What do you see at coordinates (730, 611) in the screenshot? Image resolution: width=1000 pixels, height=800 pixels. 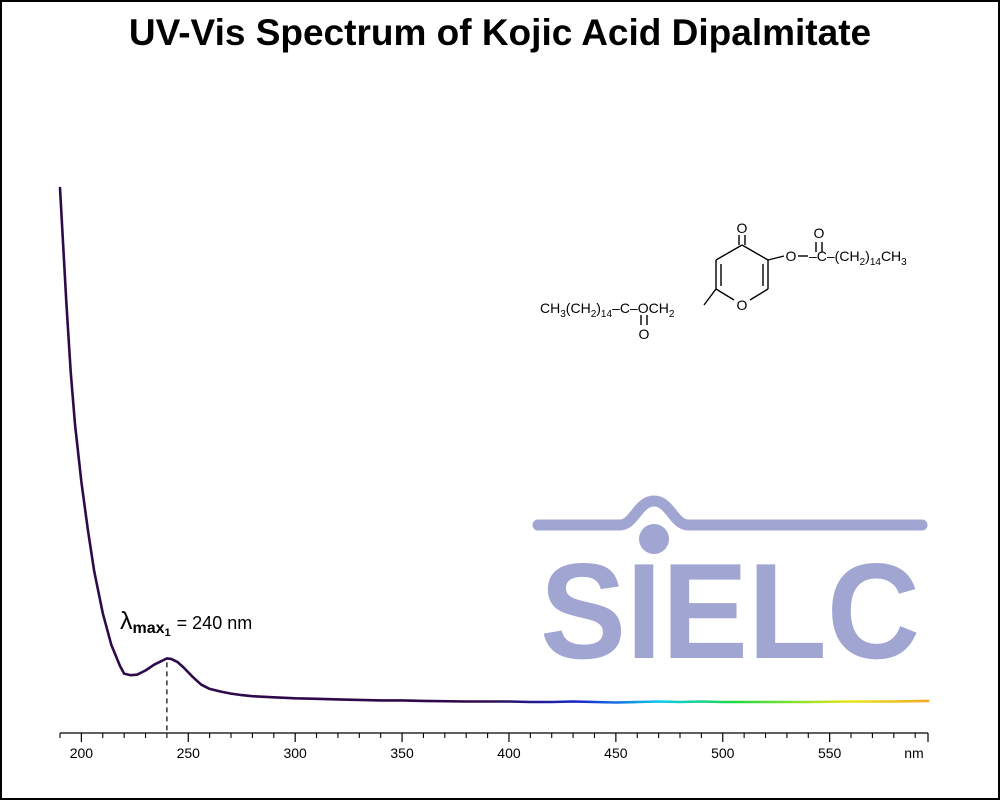 I see `logo-text: SIELC` at bounding box center [730, 611].